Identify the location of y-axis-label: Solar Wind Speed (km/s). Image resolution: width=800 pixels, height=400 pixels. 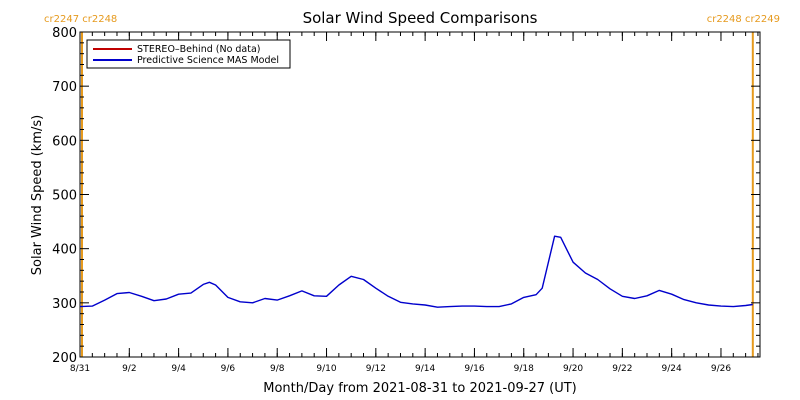
(37, 195).